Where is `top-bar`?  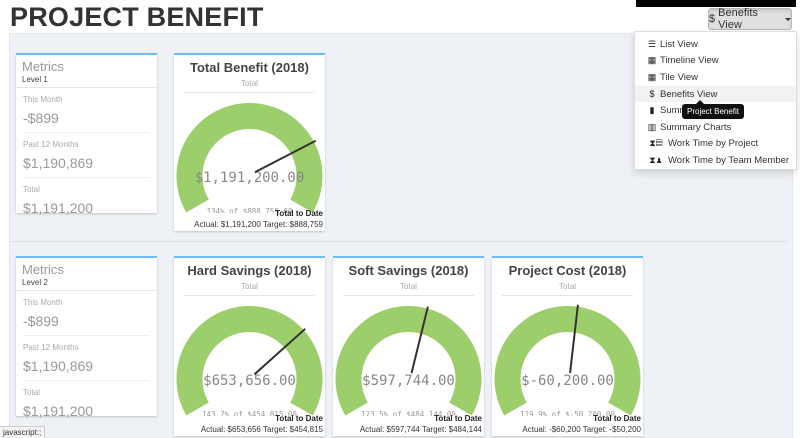
top-bar is located at coordinates (716, 3).